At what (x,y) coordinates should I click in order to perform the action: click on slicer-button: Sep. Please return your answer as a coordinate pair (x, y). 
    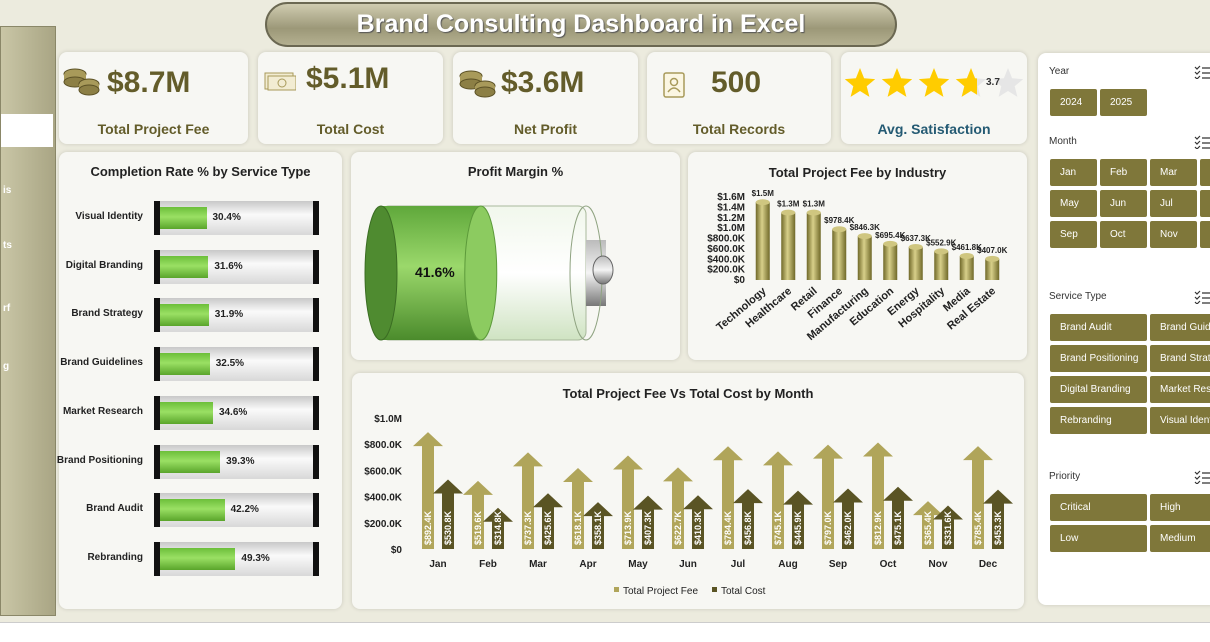
    Looking at the image, I should click on (1073, 234).